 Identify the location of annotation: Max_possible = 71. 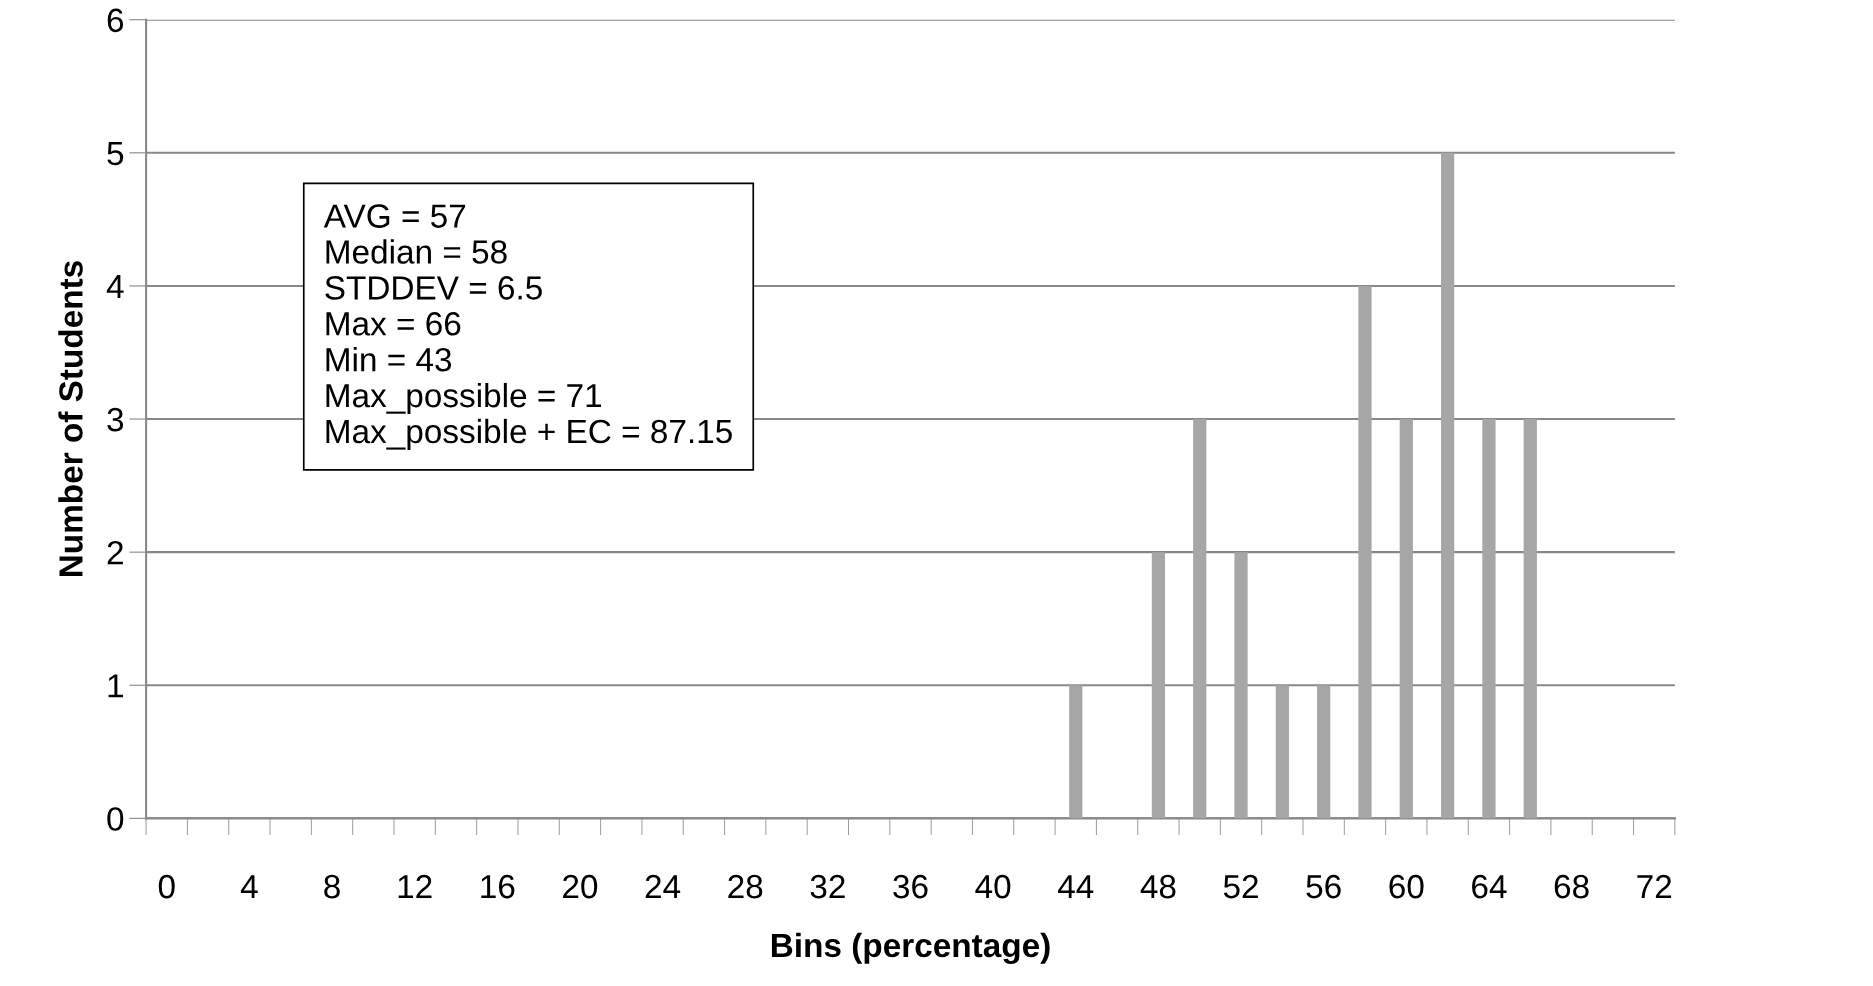
(464, 398).